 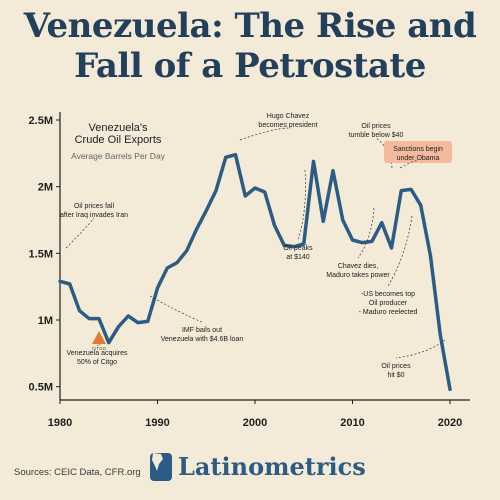 What do you see at coordinates (358, 271) in the screenshot?
I see `annotation-label: Chavez dies, Maduro takes power` at bounding box center [358, 271].